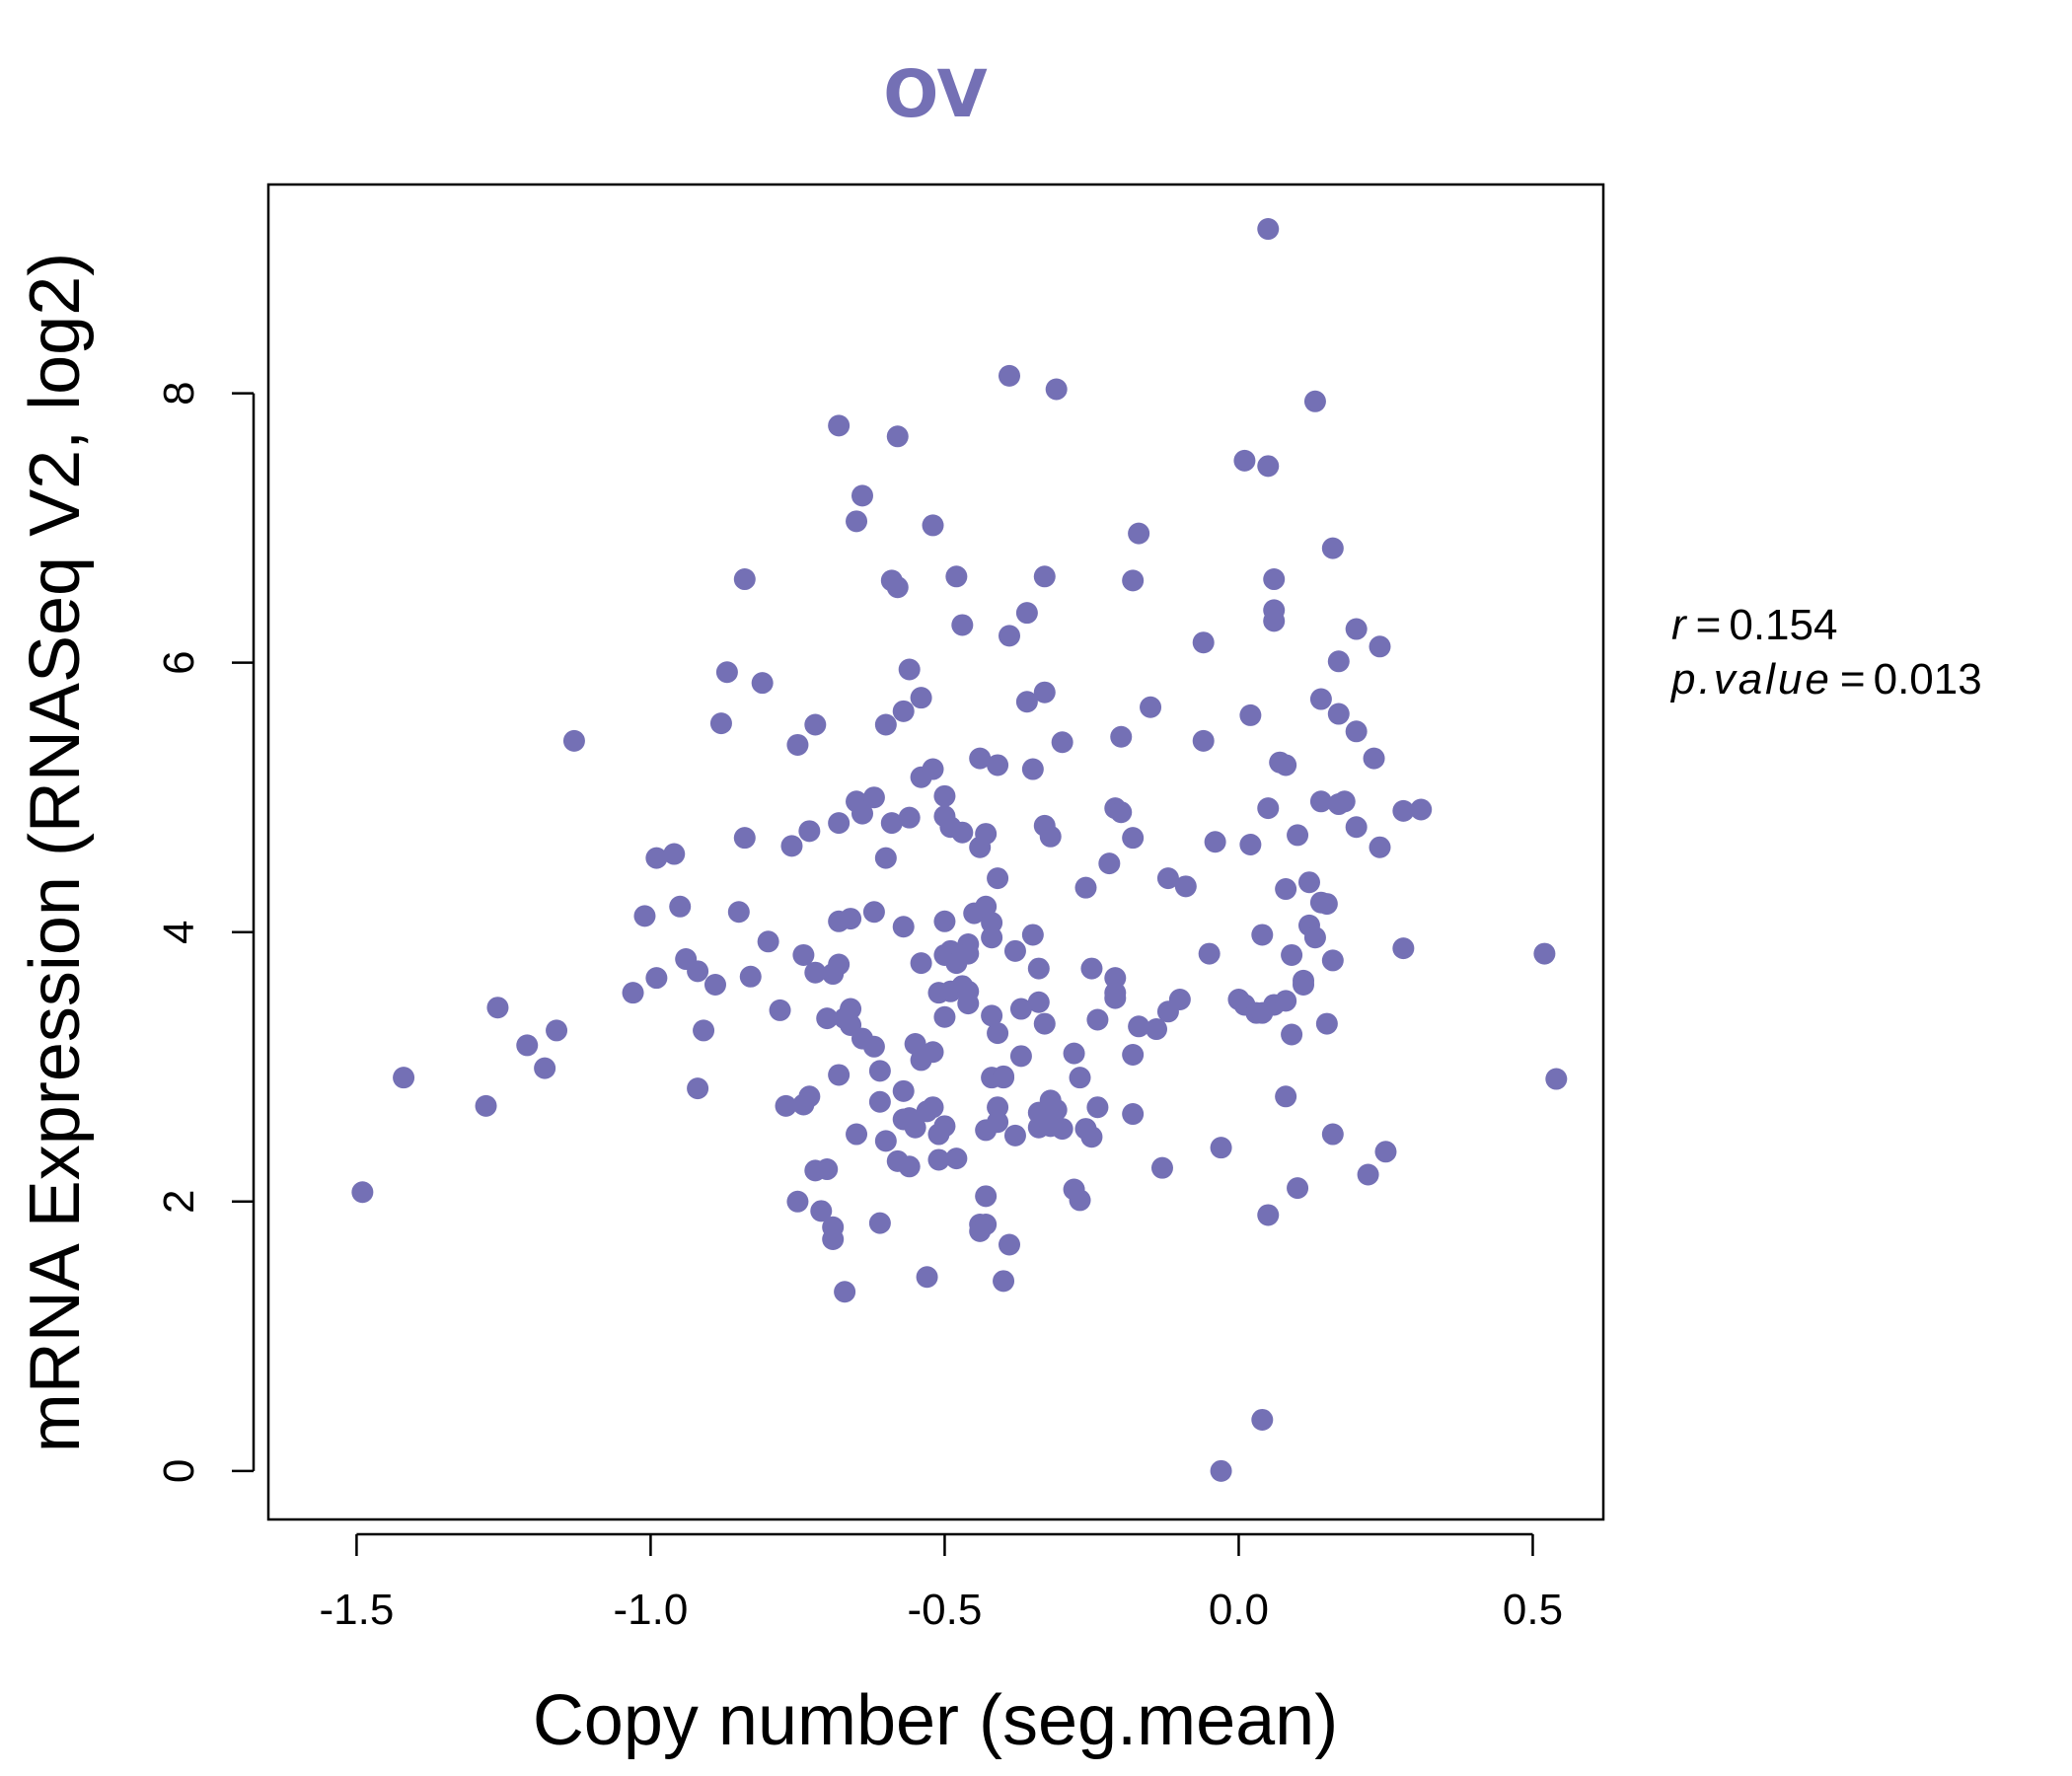 The image size is (2072, 1776). What do you see at coordinates (1853, 679) in the screenshot?
I see `p-equals: =` at bounding box center [1853, 679].